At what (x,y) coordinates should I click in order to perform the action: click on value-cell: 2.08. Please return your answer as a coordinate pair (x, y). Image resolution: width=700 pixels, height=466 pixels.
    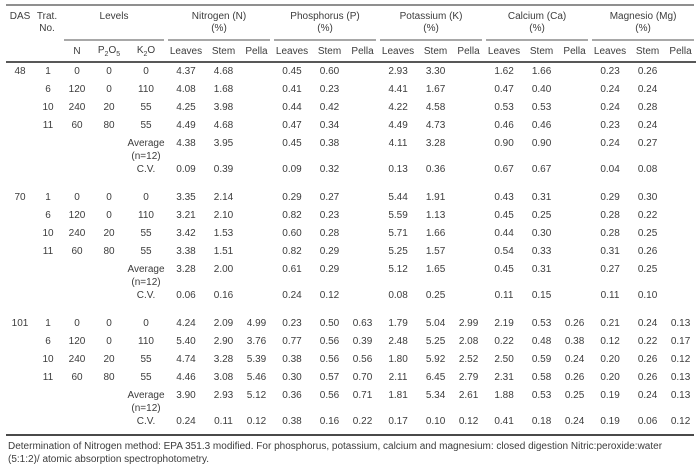
    Looking at the image, I should click on (468, 341).